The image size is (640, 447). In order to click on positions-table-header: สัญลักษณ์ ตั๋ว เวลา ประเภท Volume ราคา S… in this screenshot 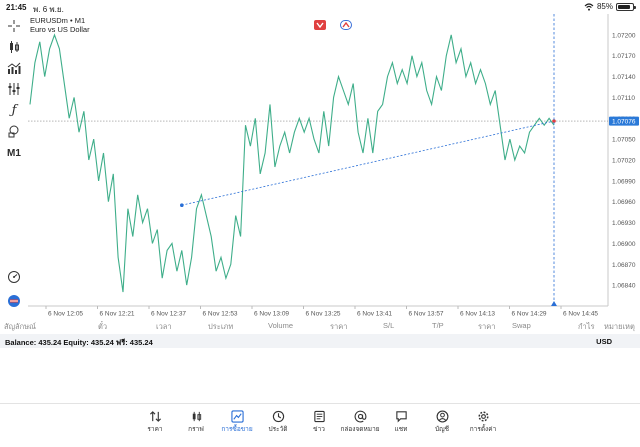, I will do `click(320, 327)`.